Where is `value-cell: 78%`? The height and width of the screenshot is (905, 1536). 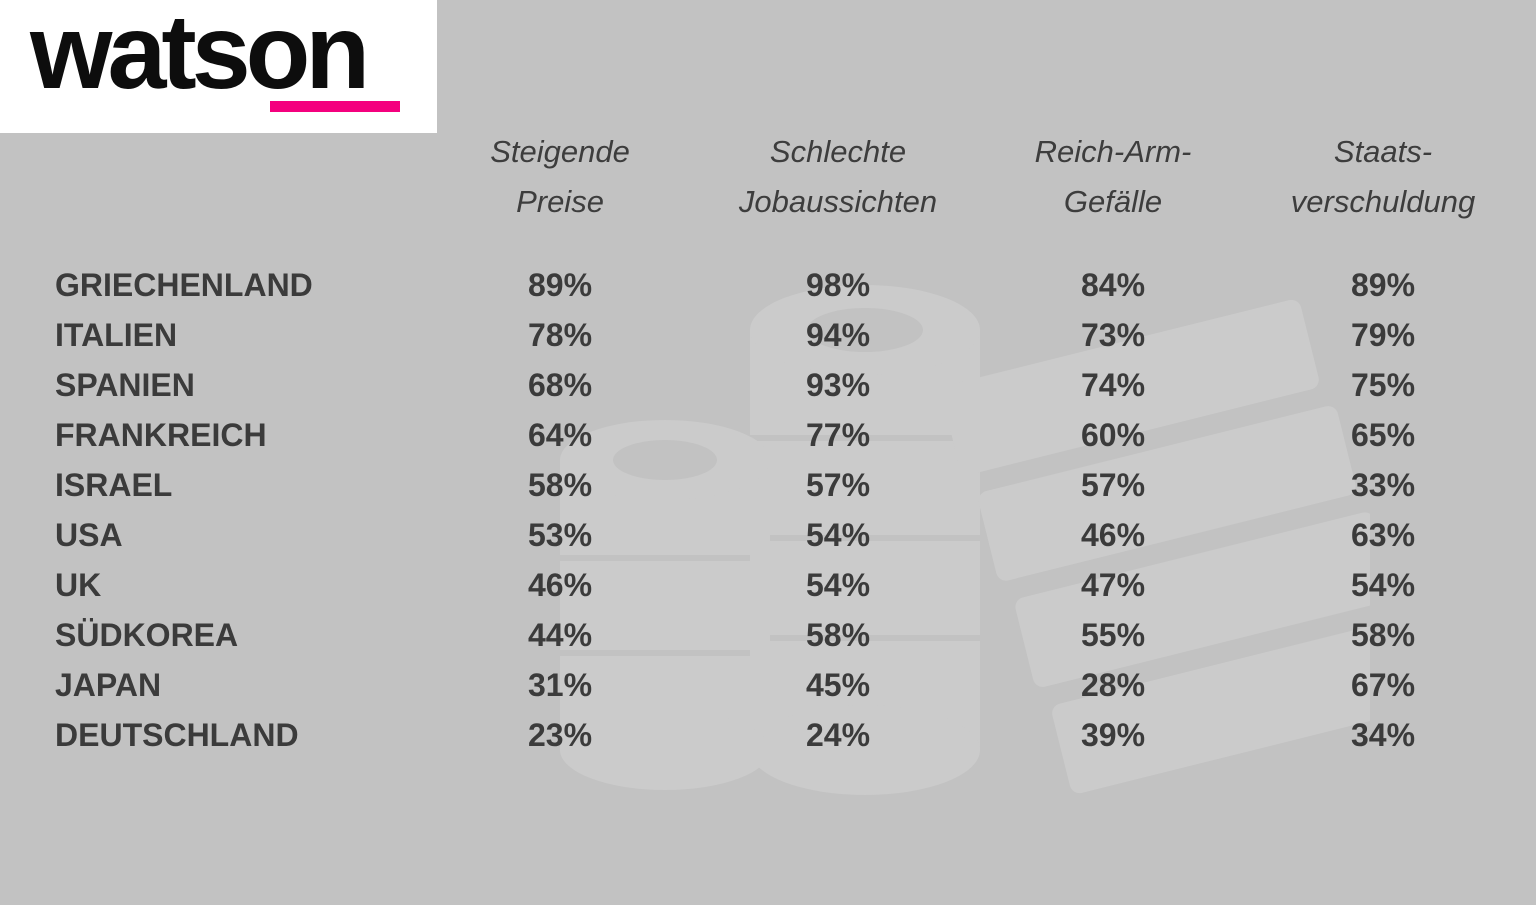 value-cell: 78% is located at coordinates (560, 335).